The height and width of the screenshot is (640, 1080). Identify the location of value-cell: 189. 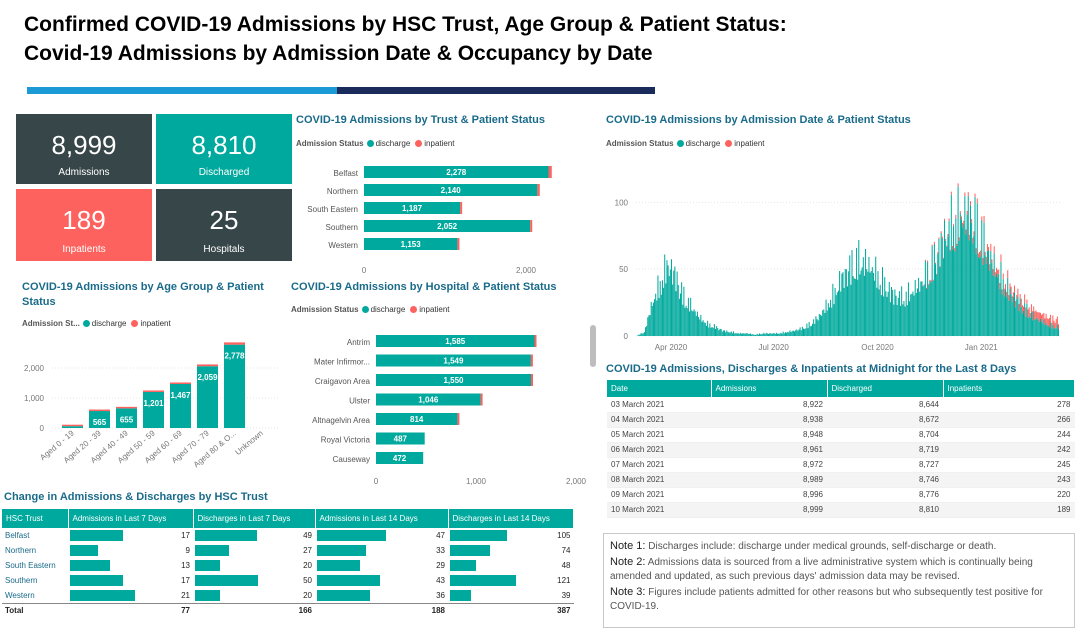
(1009, 510).